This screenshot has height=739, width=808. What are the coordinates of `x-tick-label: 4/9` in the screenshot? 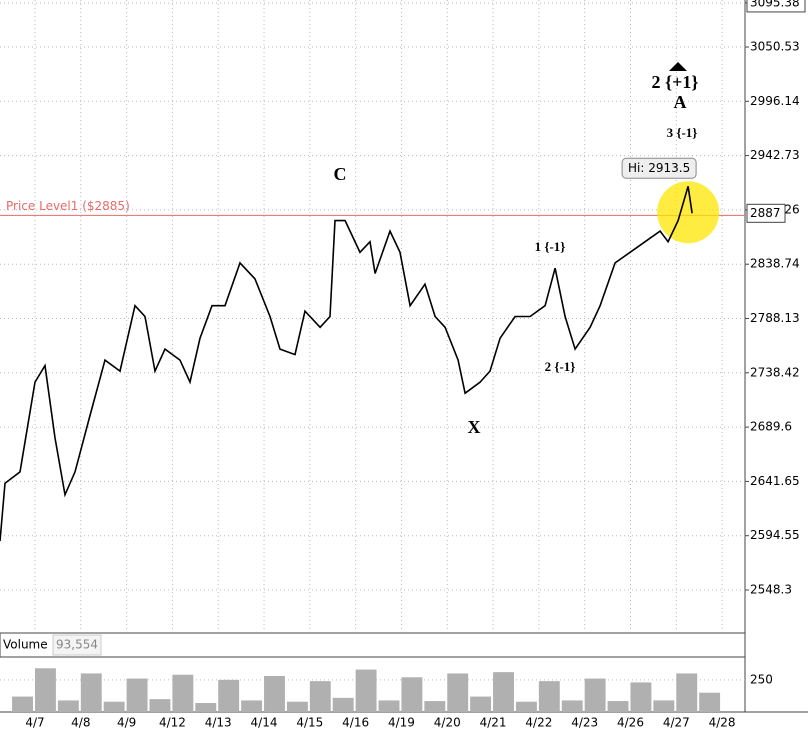 It's located at (126, 723).